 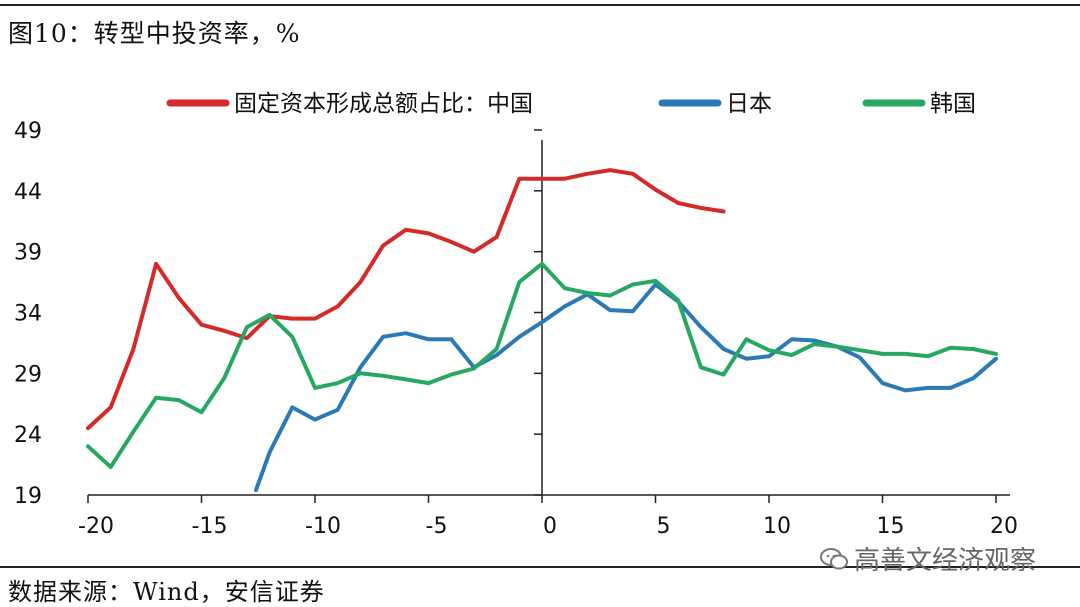 I want to click on y-tick-label: 29, so click(x=28, y=374).